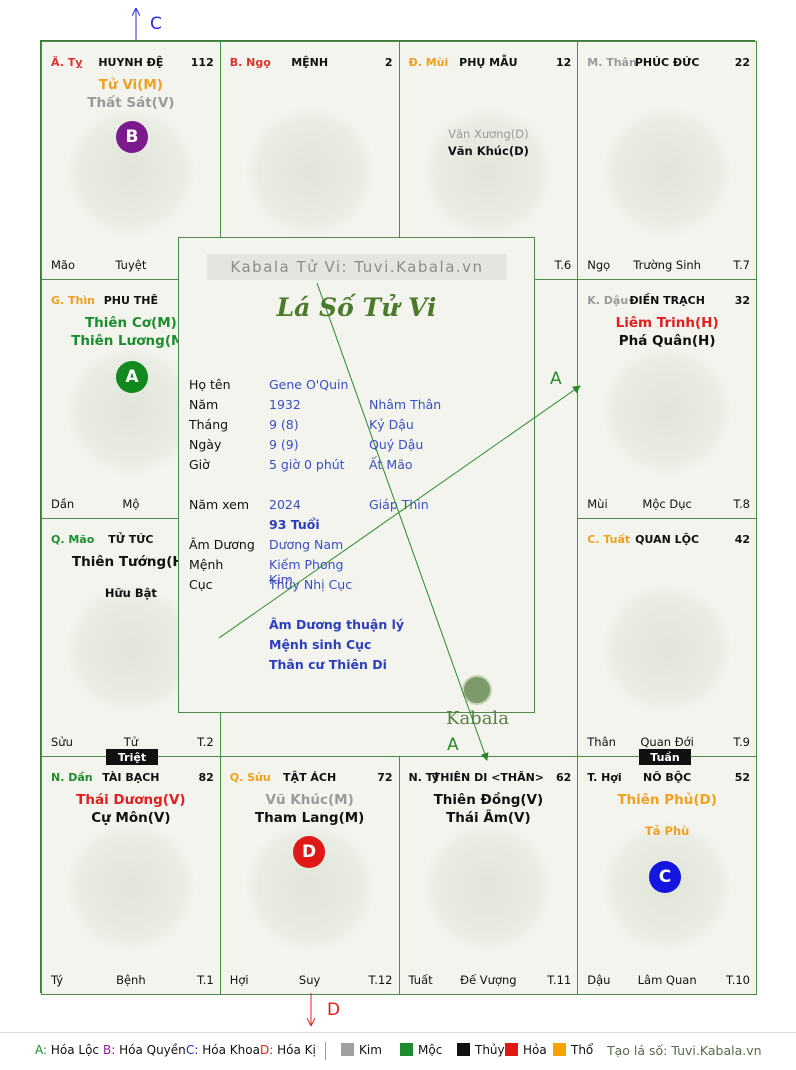 The width and height of the screenshot is (796, 1070). What do you see at coordinates (210, 384) in the screenshot?
I see `info-label: Họ tên` at bounding box center [210, 384].